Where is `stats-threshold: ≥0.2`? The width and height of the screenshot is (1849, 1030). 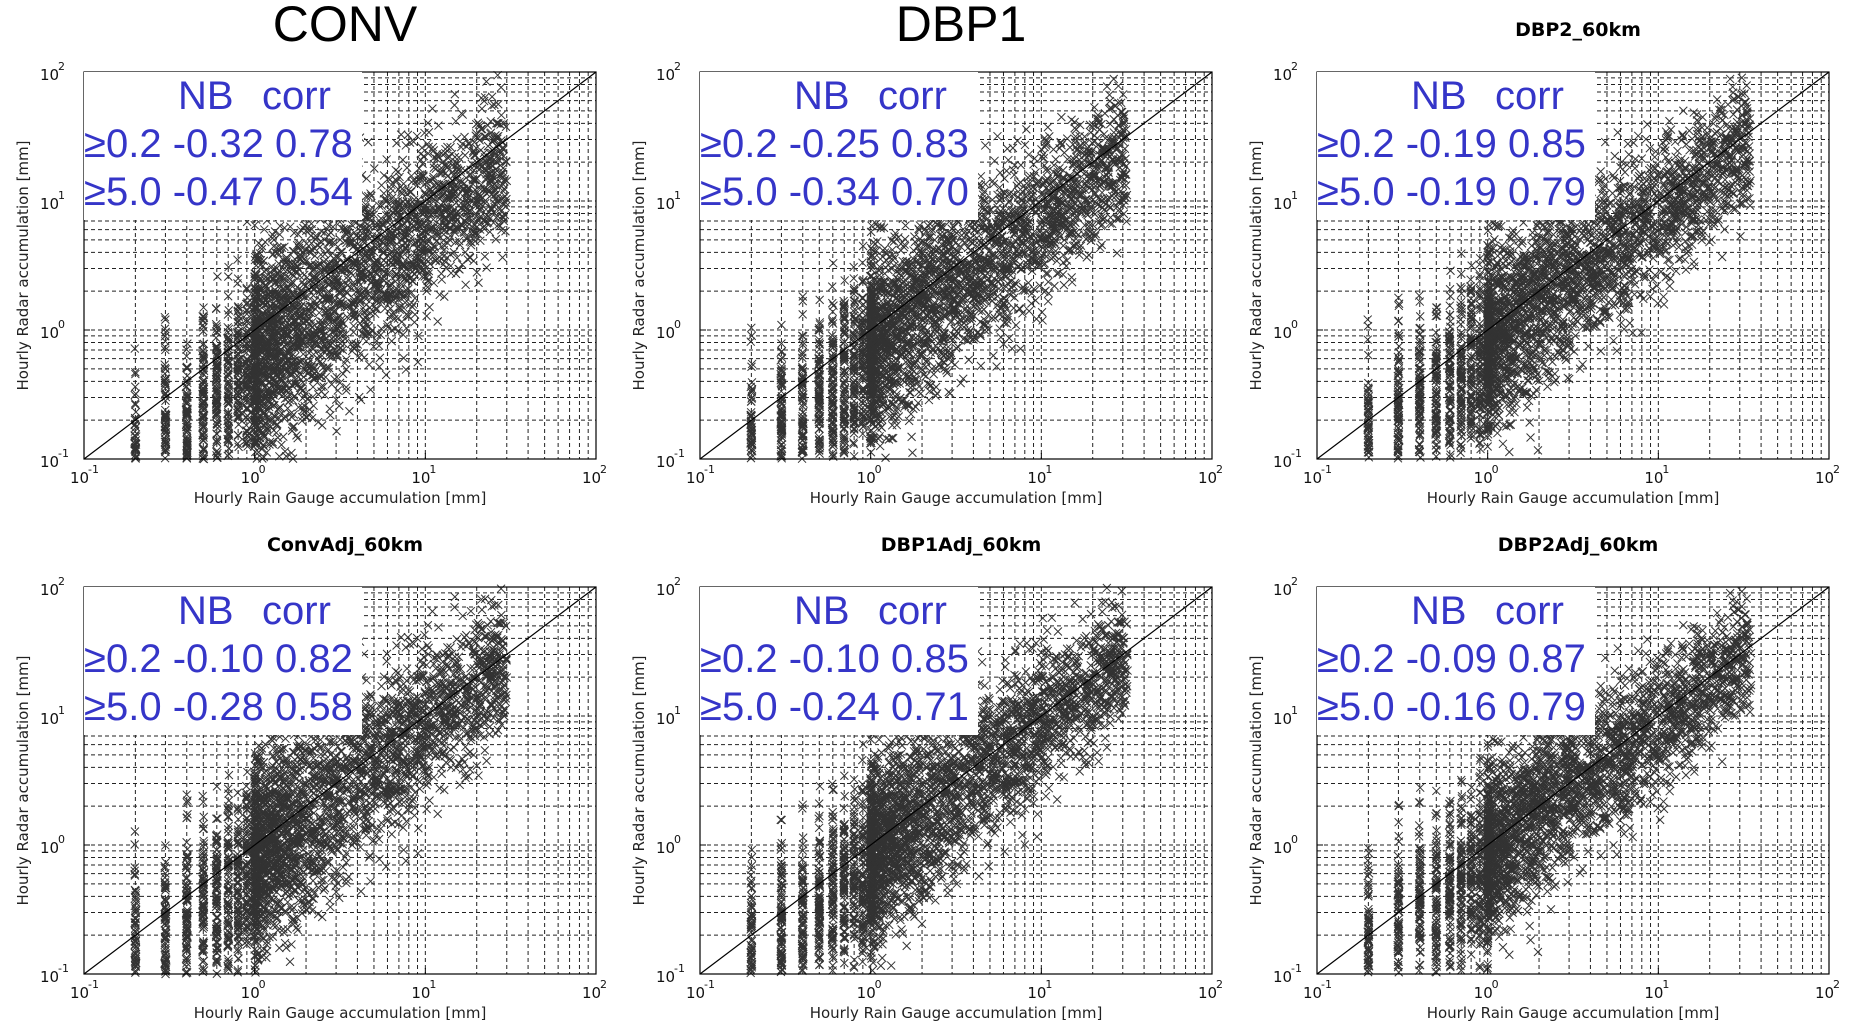
stats-threshold: ≥0.2 is located at coordinates (123, 144).